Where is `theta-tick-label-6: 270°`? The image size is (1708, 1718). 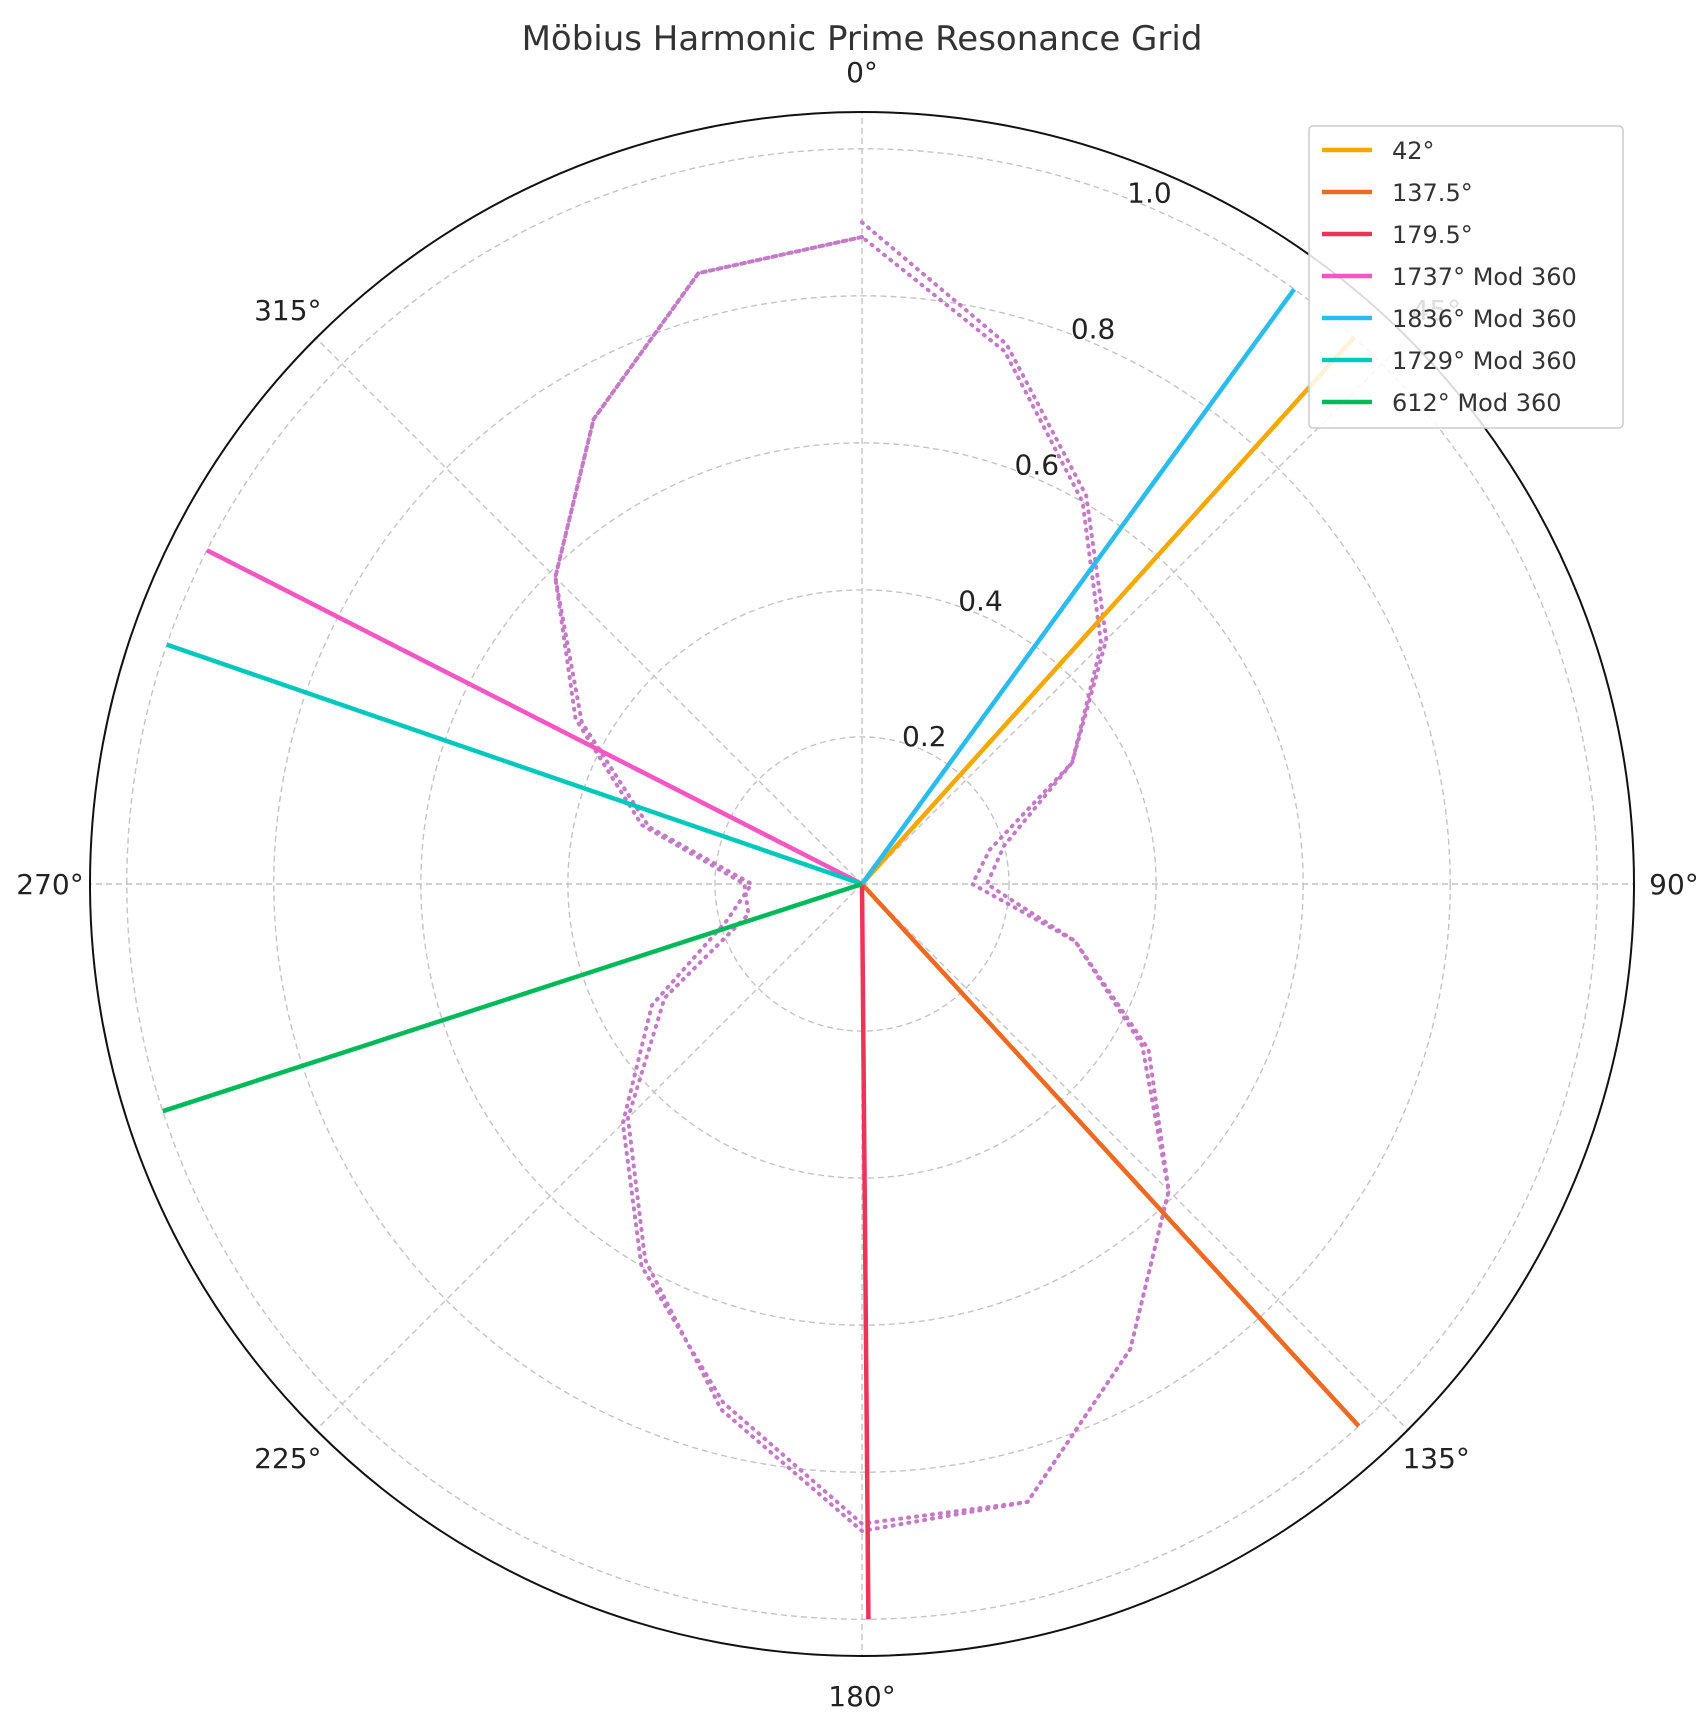 theta-tick-label-6: 270° is located at coordinates (49, 884).